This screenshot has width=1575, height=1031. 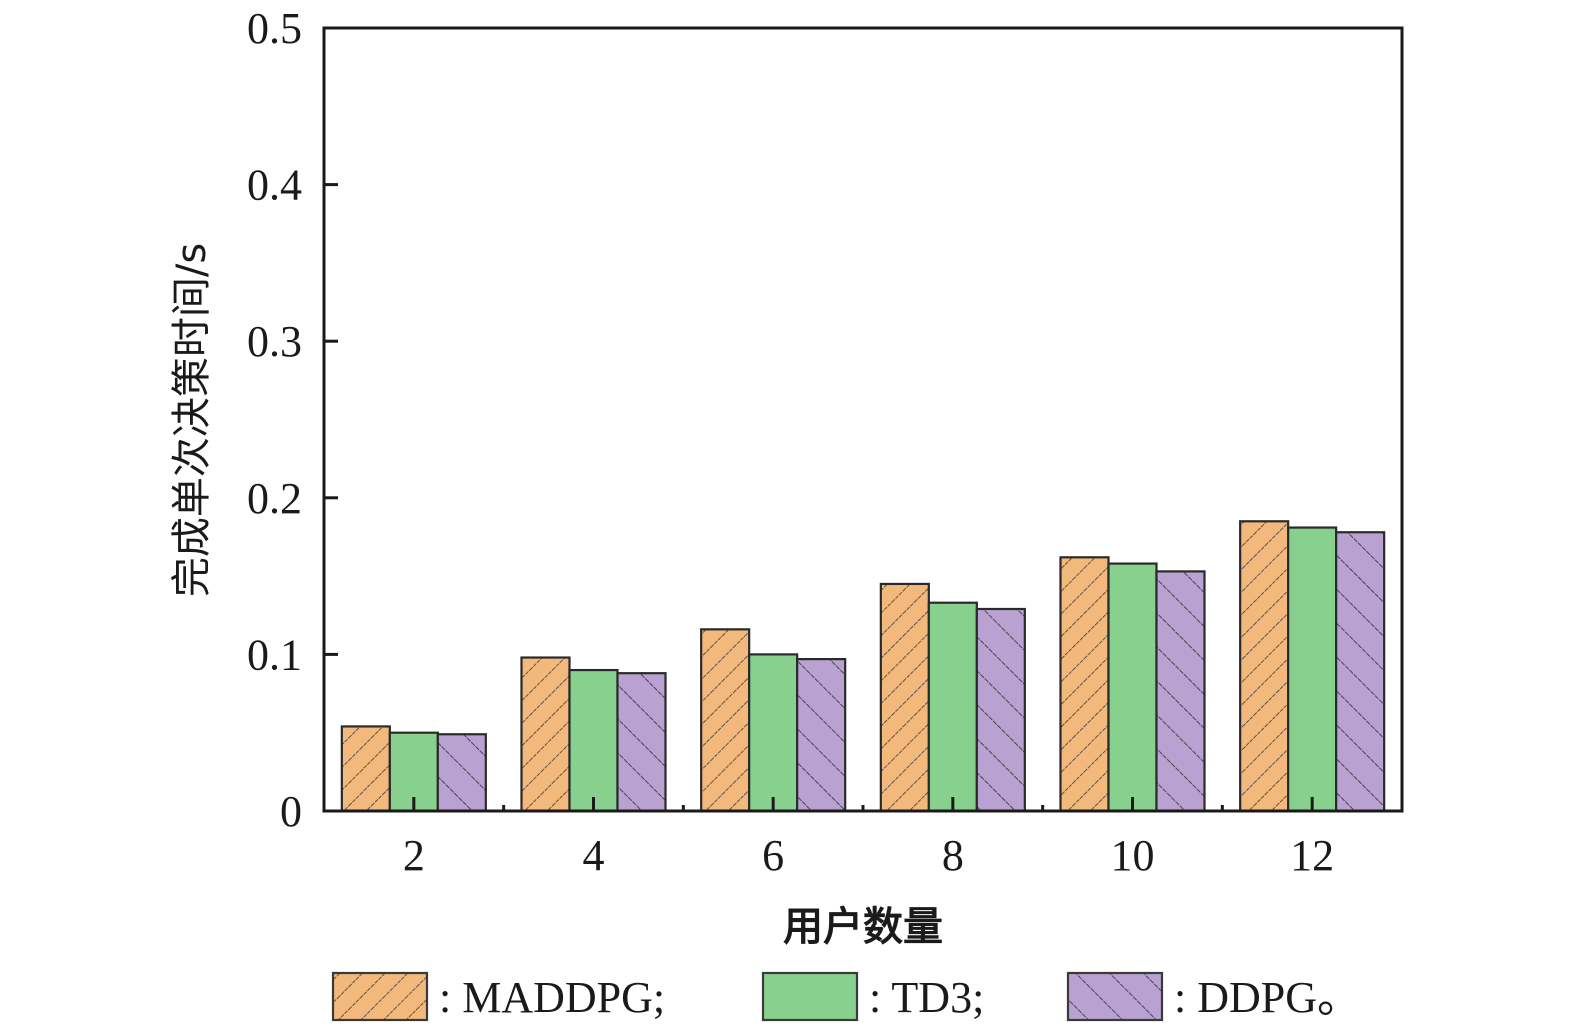 What do you see at coordinates (552, 997) in the screenshot?
I see `legend-label: : MADDPG;` at bounding box center [552, 997].